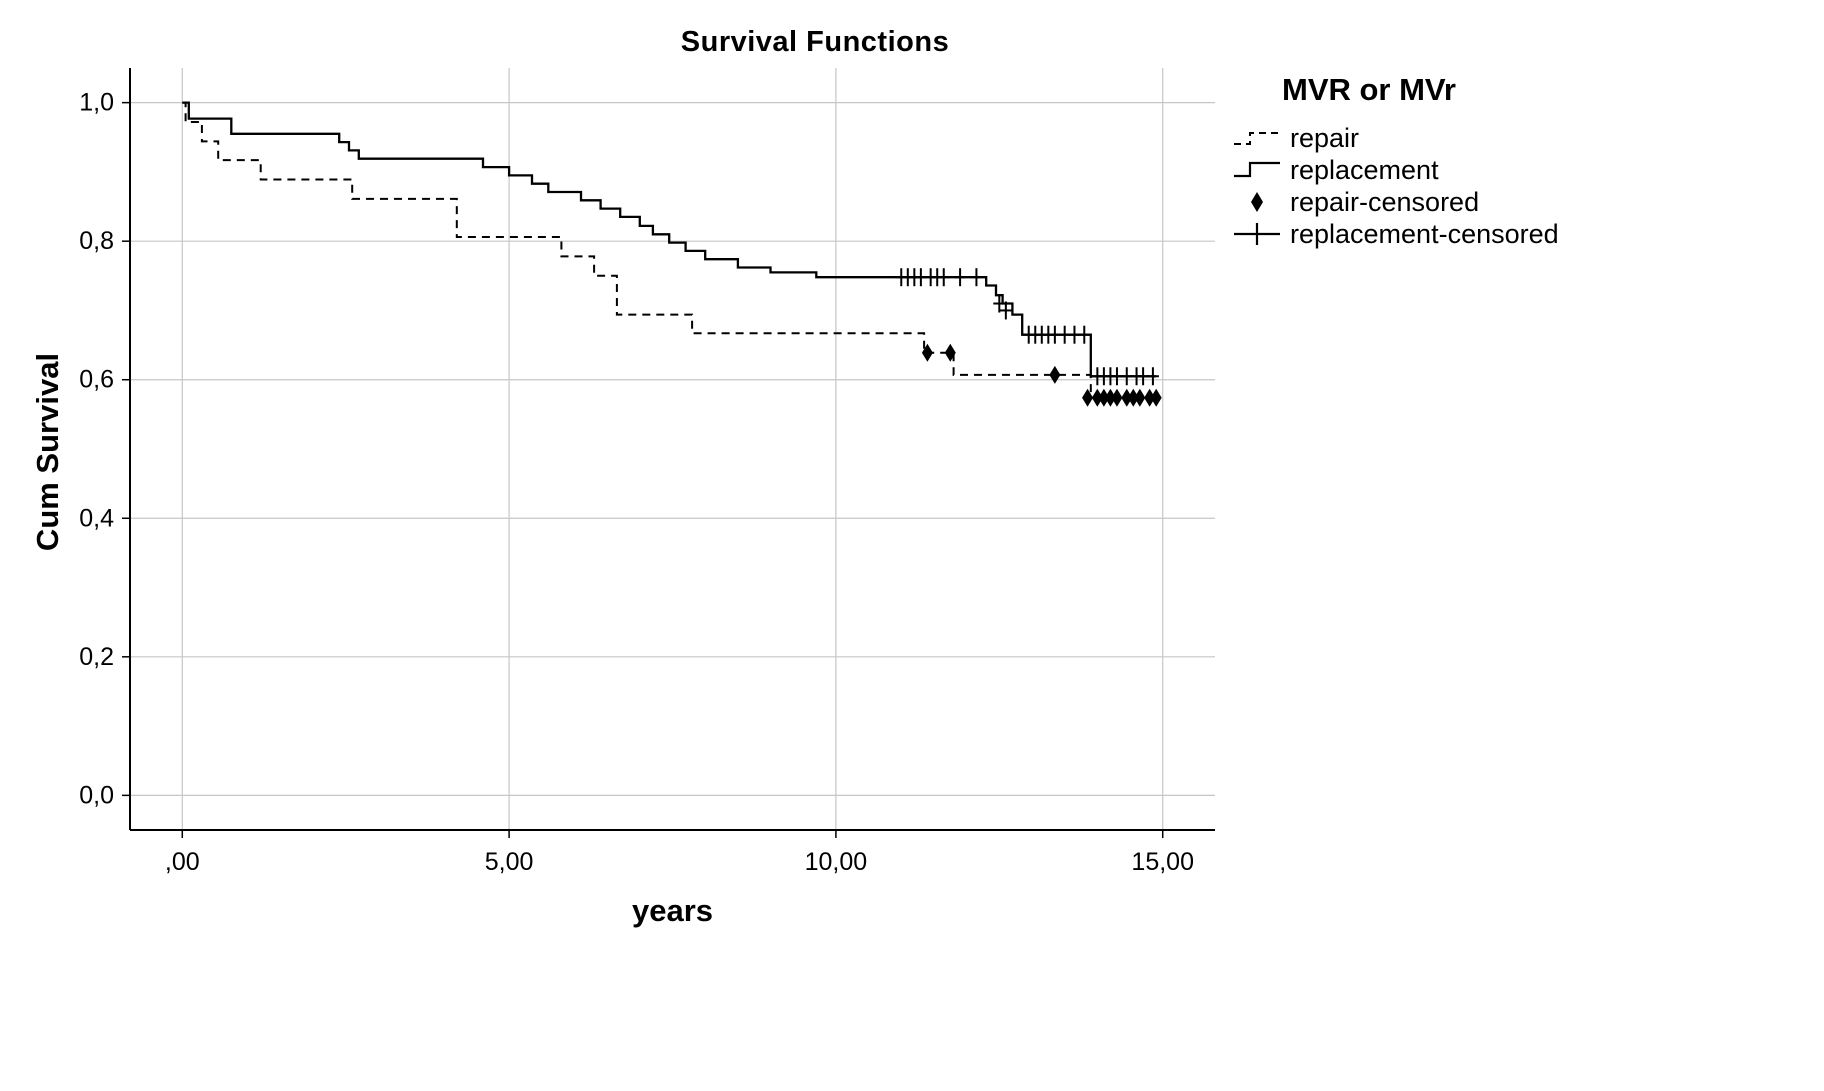  What do you see at coordinates (815, 42) in the screenshot?
I see `chart-title: Survival Functions` at bounding box center [815, 42].